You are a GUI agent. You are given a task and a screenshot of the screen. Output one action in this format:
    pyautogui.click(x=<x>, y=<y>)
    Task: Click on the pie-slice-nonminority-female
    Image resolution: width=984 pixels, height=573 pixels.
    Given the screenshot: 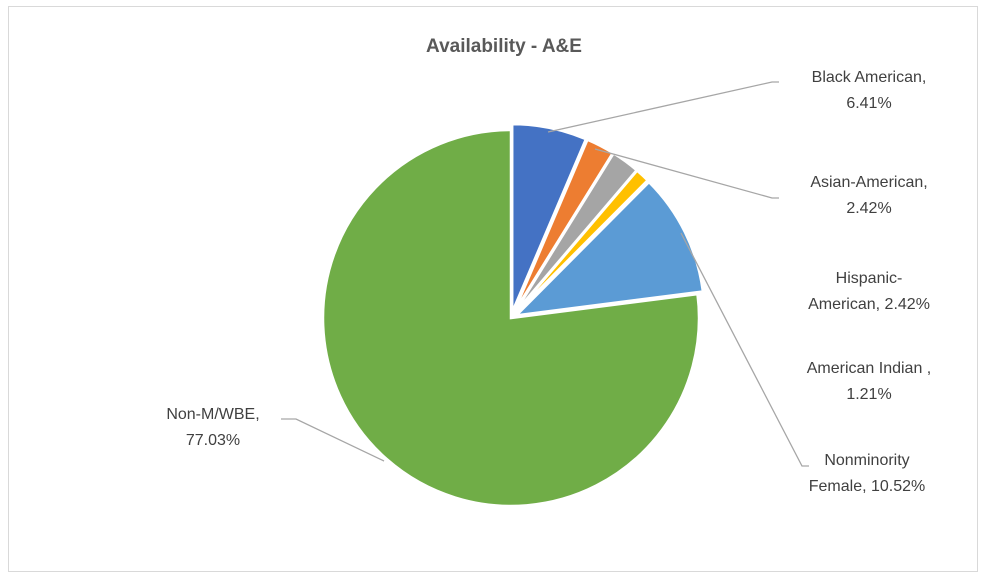 What is the action you would take?
    pyautogui.click(x=608, y=249)
    